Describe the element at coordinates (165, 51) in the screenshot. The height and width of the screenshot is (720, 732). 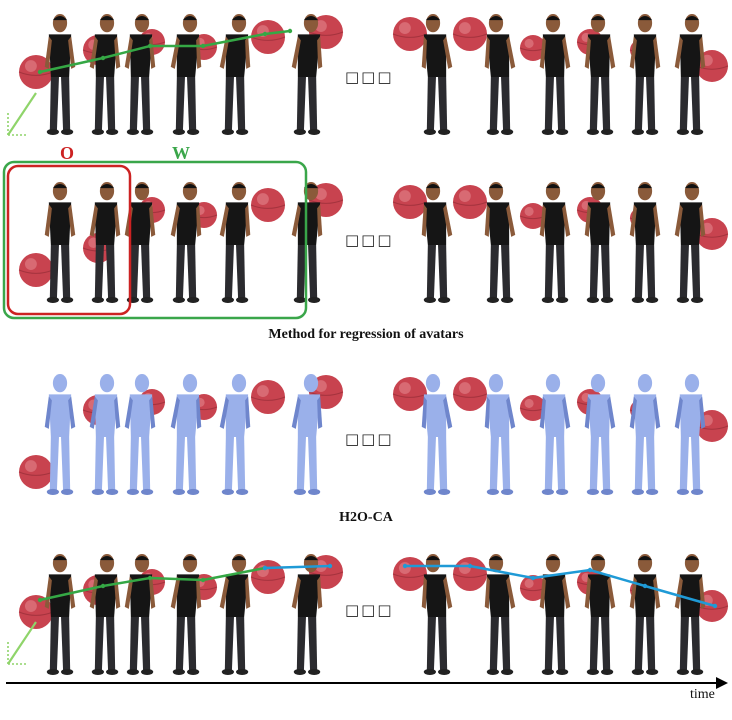
I see `trajectory-ground-truth` at that location.